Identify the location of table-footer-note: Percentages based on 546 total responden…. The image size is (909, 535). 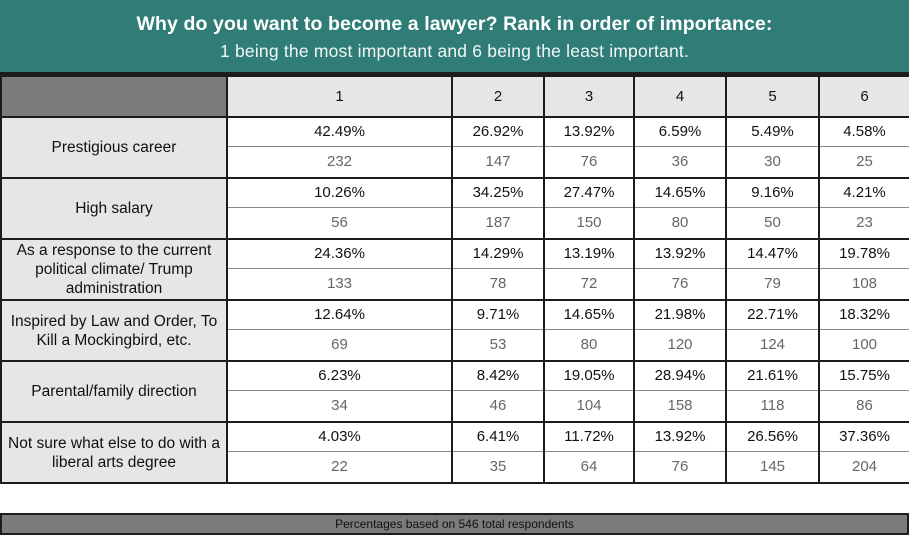
(454, 524).